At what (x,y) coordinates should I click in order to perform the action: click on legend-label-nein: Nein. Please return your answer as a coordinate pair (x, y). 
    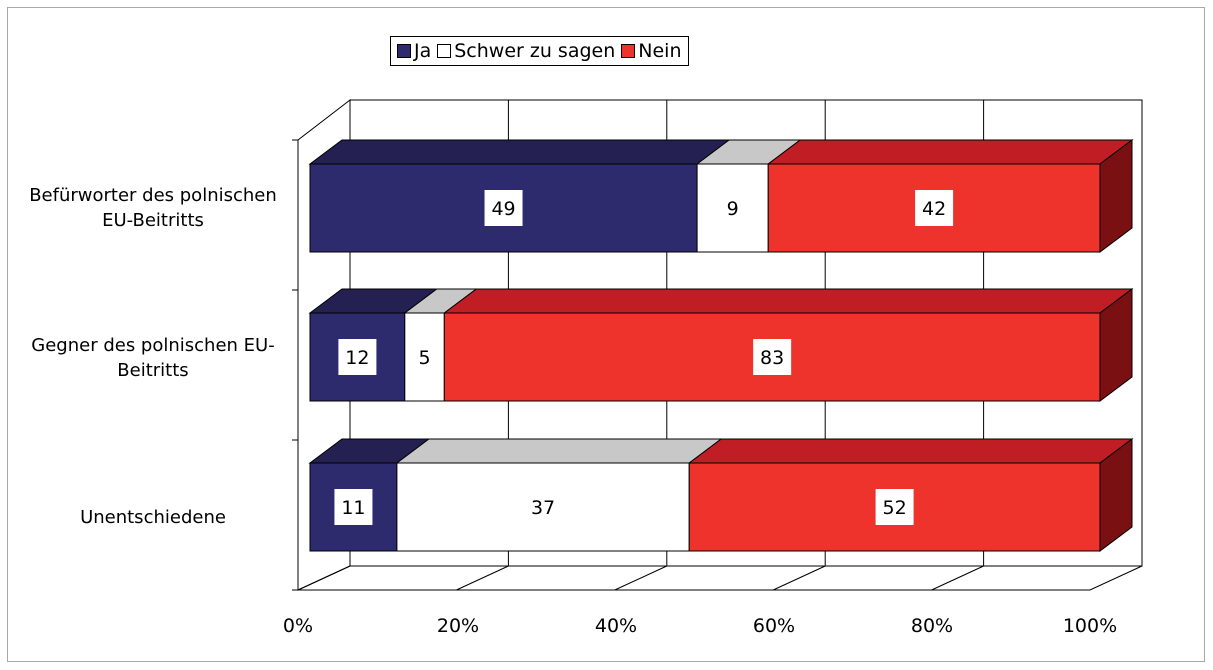
    Looking at the image, I should click on (660, 51).